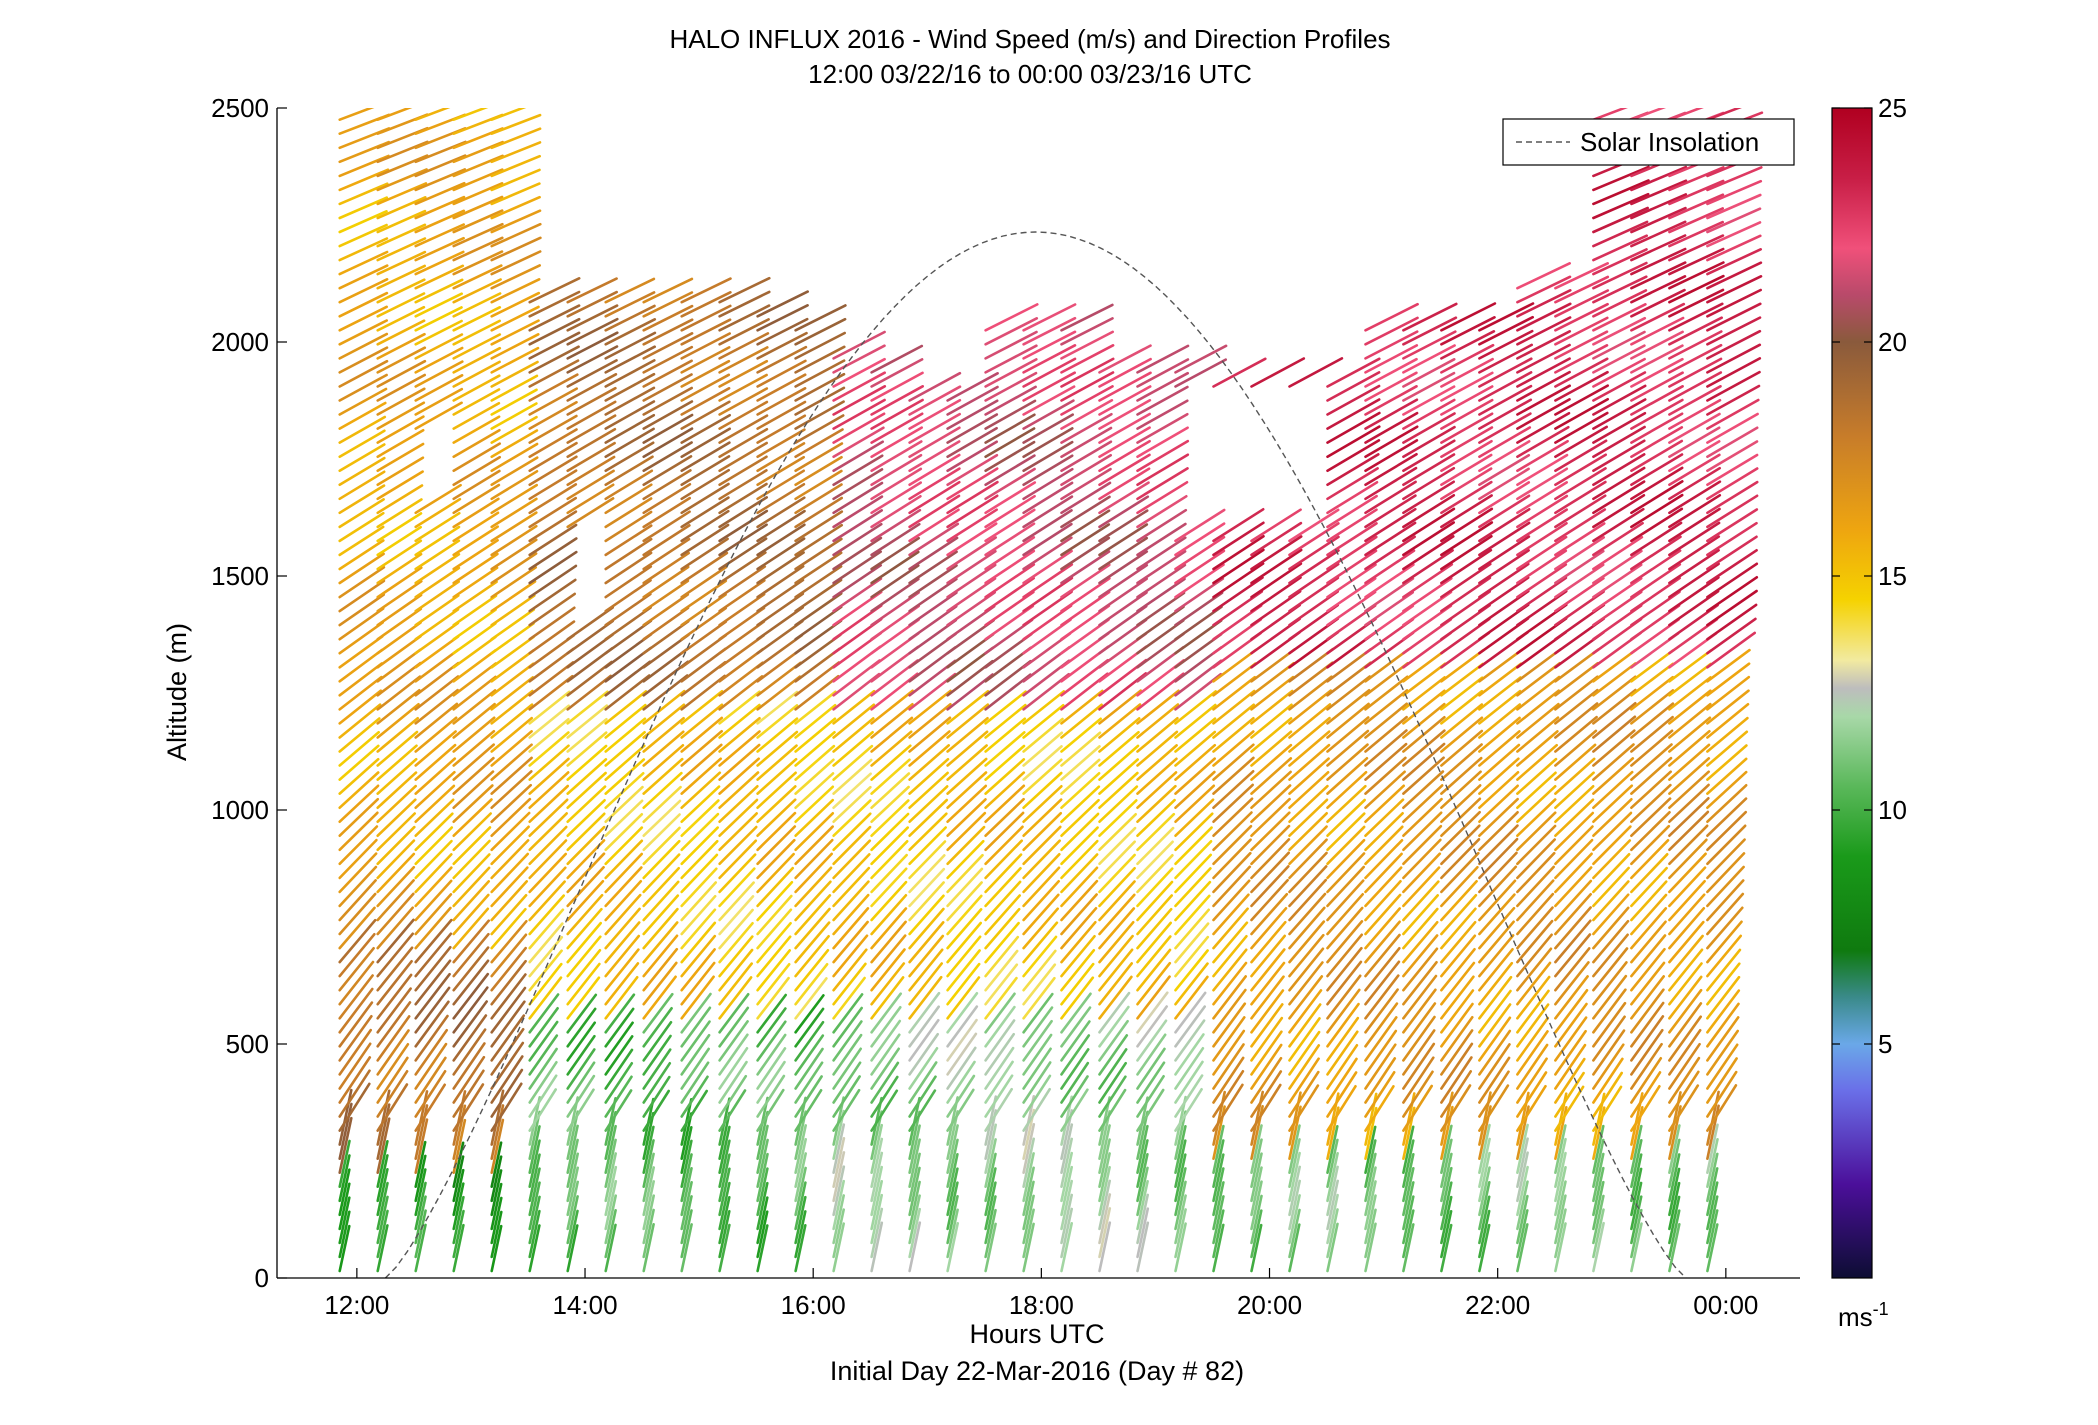 This screenshot has height=1425, width=2098. Describe the element at coordinates (584, 1305) in the screenshot. I see `x-tick-label: 14:00` at that location.